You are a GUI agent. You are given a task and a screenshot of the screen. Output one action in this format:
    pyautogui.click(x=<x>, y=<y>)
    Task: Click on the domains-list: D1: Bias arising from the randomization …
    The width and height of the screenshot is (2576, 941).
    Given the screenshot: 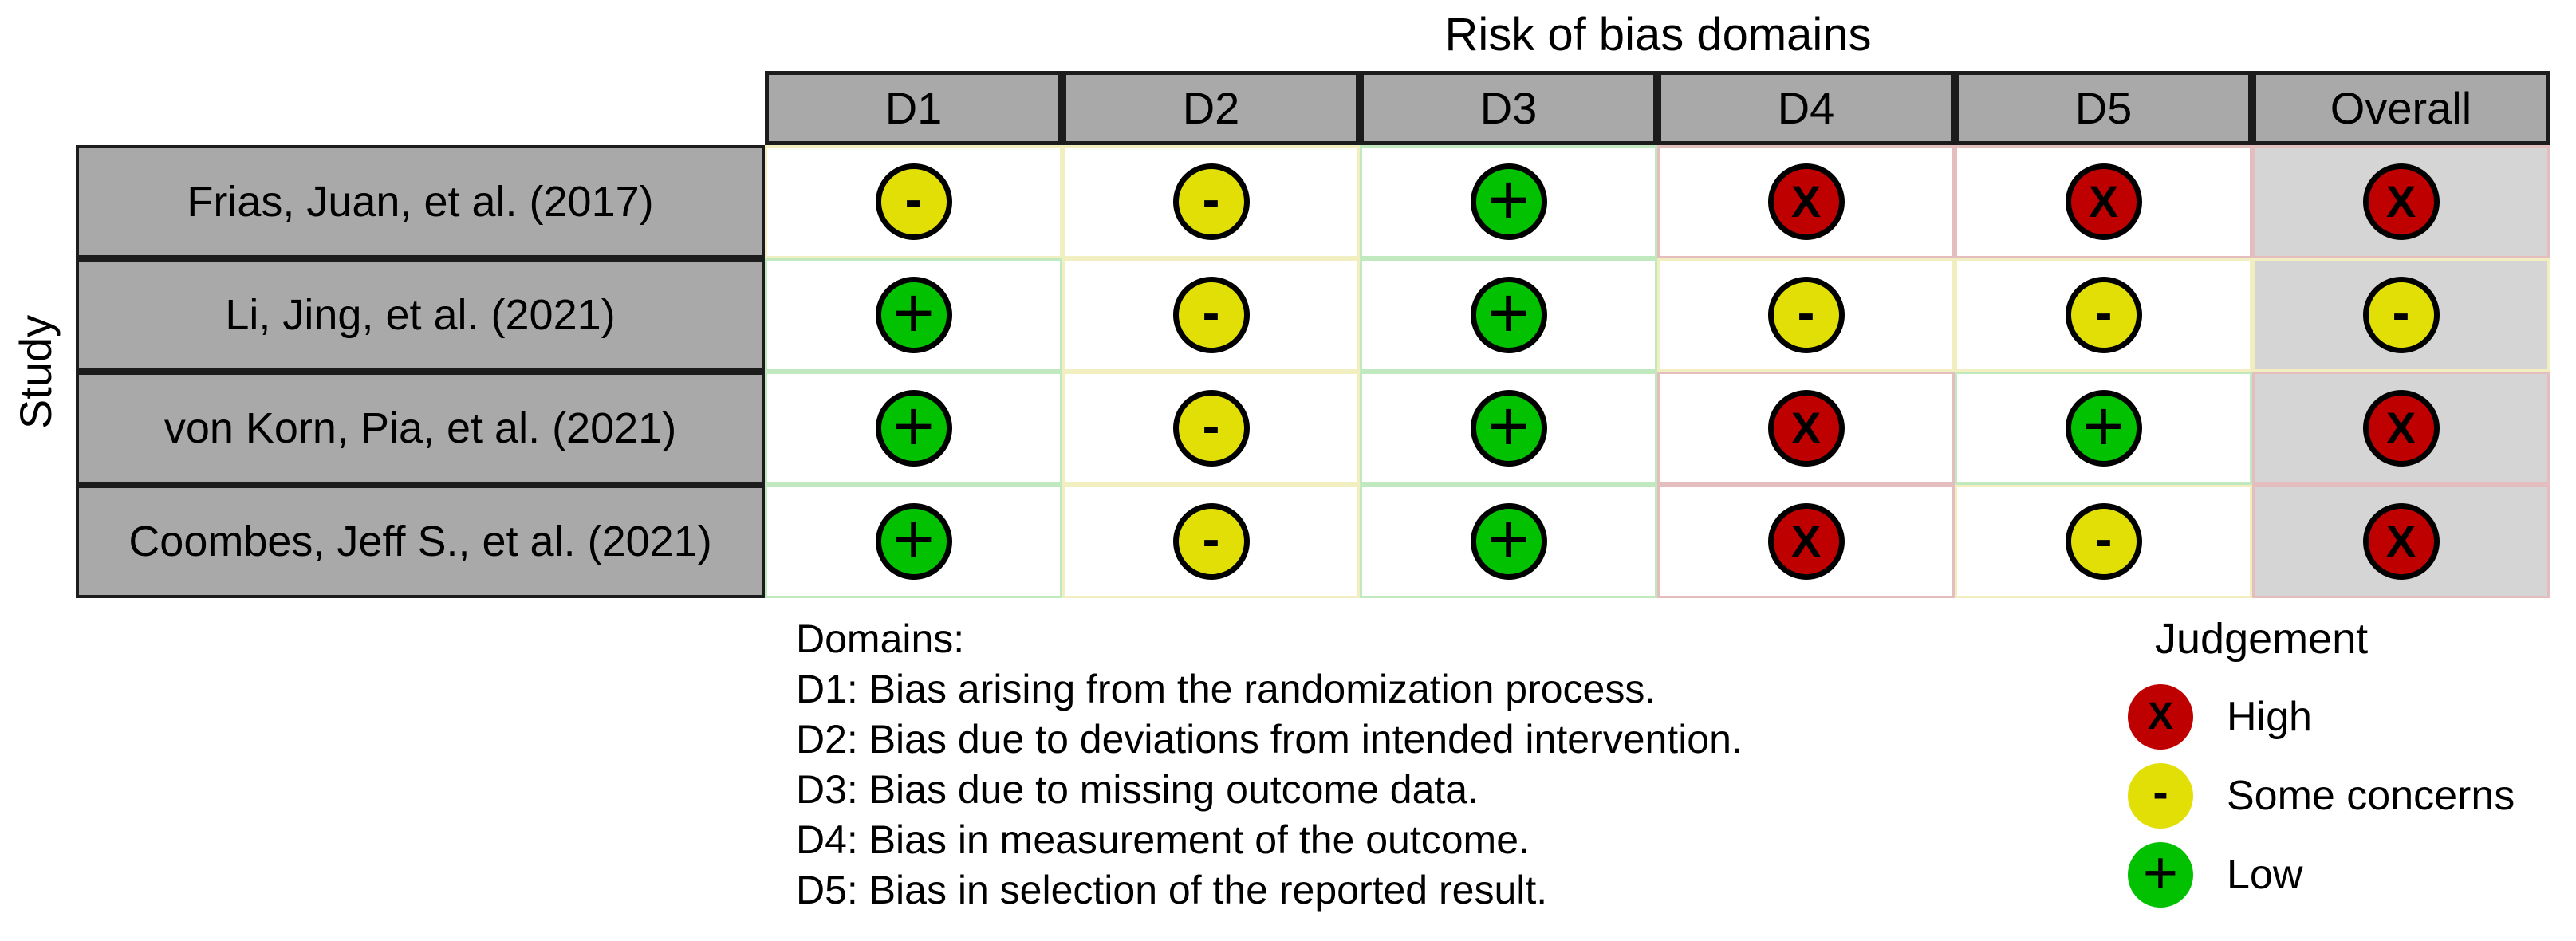 What is the action you would take?
    pyautogui.click(x=1269, y=789)
    